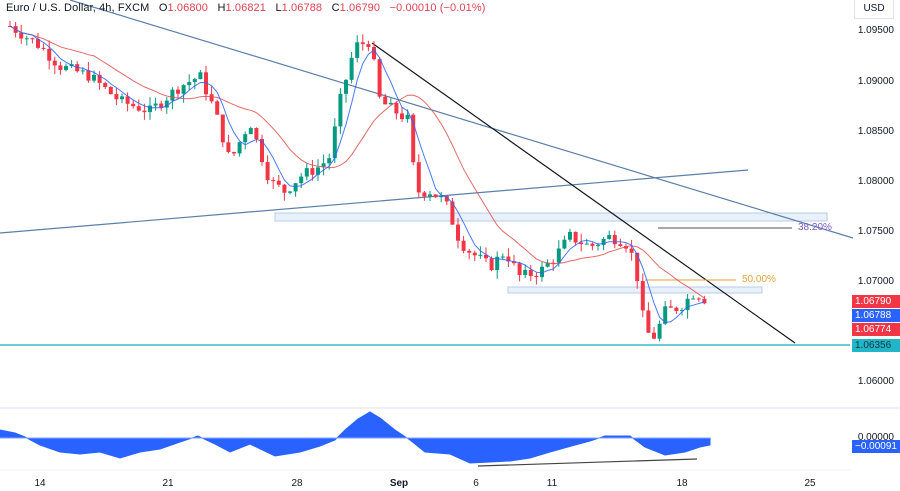 This screenshot has width=900, height=491. I want to click on change-value: −0.00010 (−0.01%), so click(437, 8).